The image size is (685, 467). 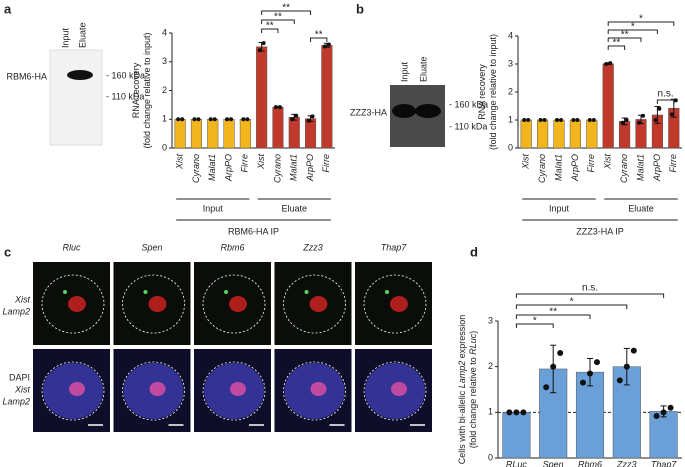 I want to click on column-label: Rbm6, so click(x=232, y=247).